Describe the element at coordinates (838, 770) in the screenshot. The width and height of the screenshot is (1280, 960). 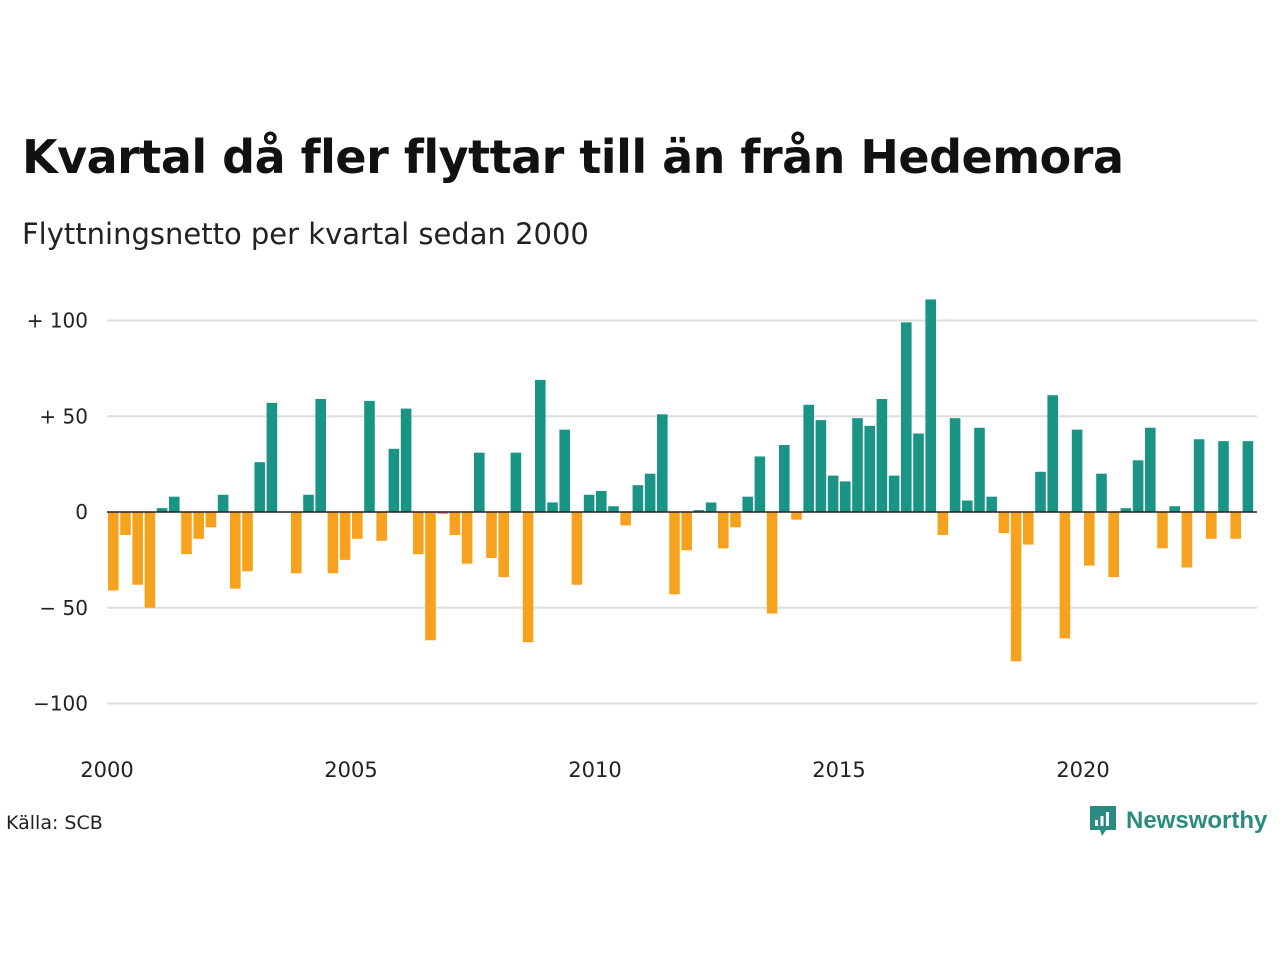
I see `x-tick-label: 2015` at that location.